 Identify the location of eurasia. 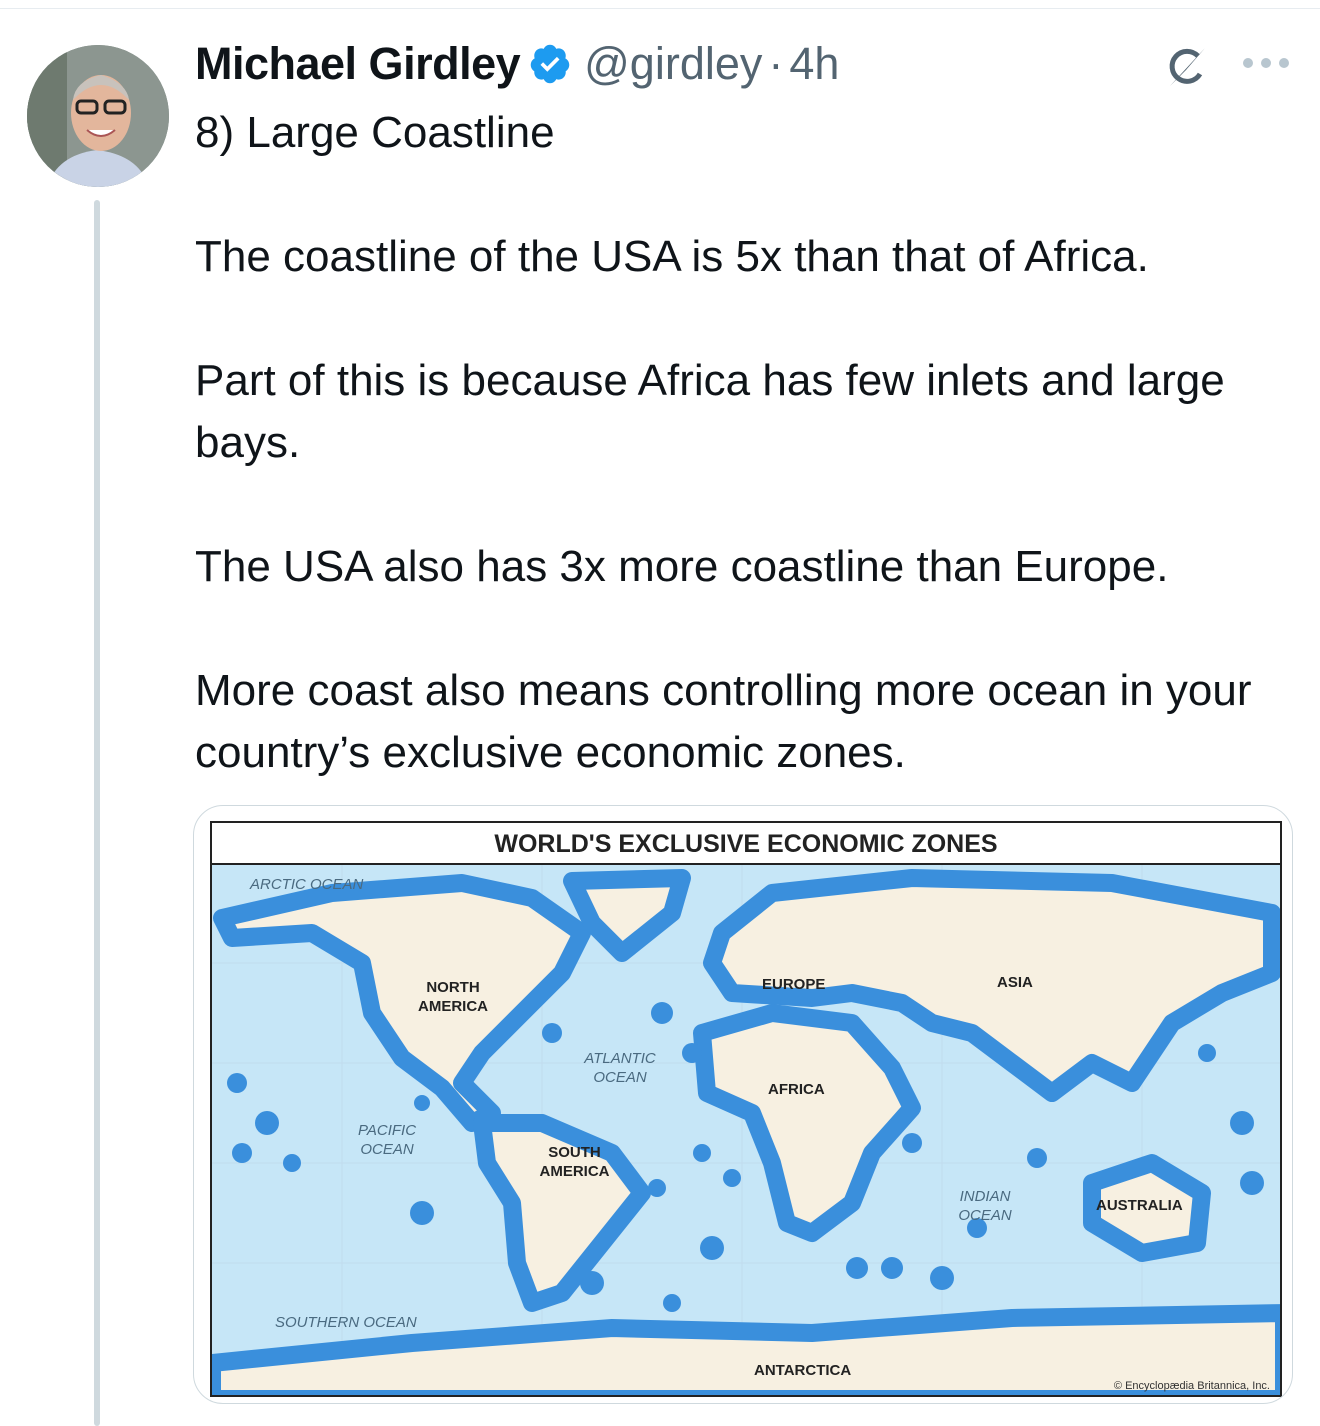
(991, 985).